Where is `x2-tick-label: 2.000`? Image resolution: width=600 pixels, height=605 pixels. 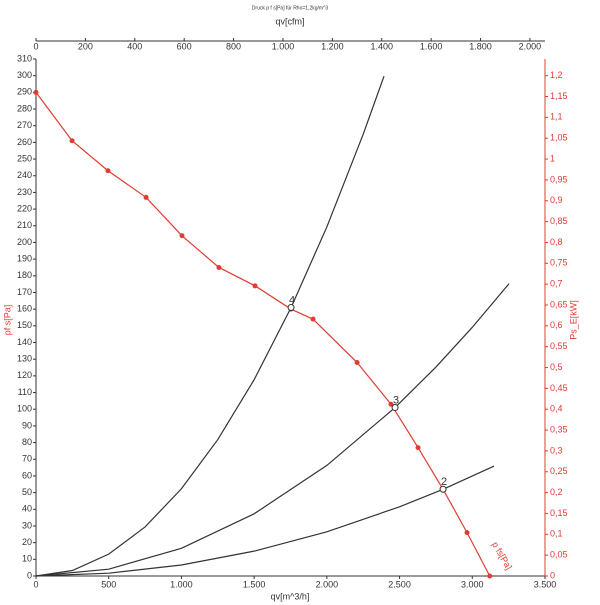 x2-tick-label: 2.000 is located at coordinates (530, 46).